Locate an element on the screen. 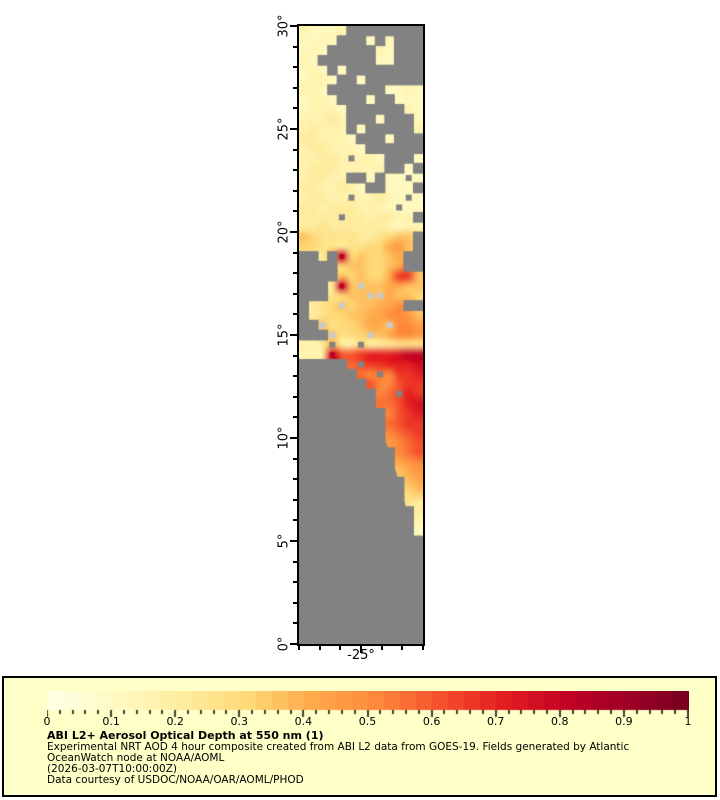  colorbar-tick-label: 0.8 is located at coordinates (560, 721).